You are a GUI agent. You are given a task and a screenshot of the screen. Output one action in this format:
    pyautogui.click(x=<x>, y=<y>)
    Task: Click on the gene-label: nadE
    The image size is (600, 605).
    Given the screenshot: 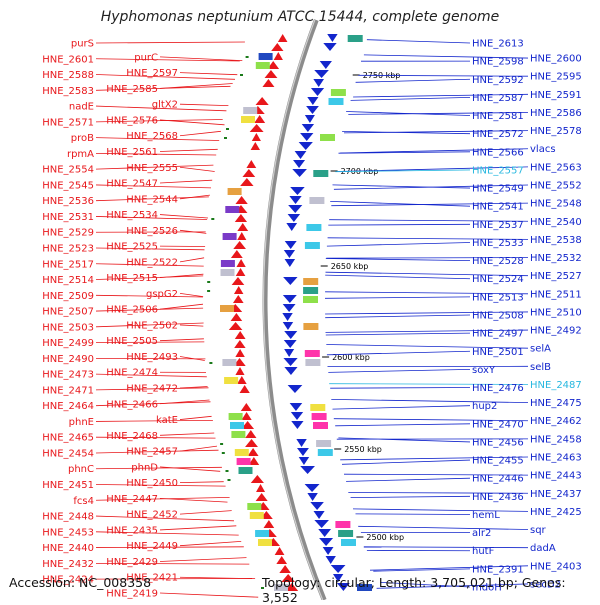 What is the action you would take?
    pyautogui.click(x=81, y=107)
    